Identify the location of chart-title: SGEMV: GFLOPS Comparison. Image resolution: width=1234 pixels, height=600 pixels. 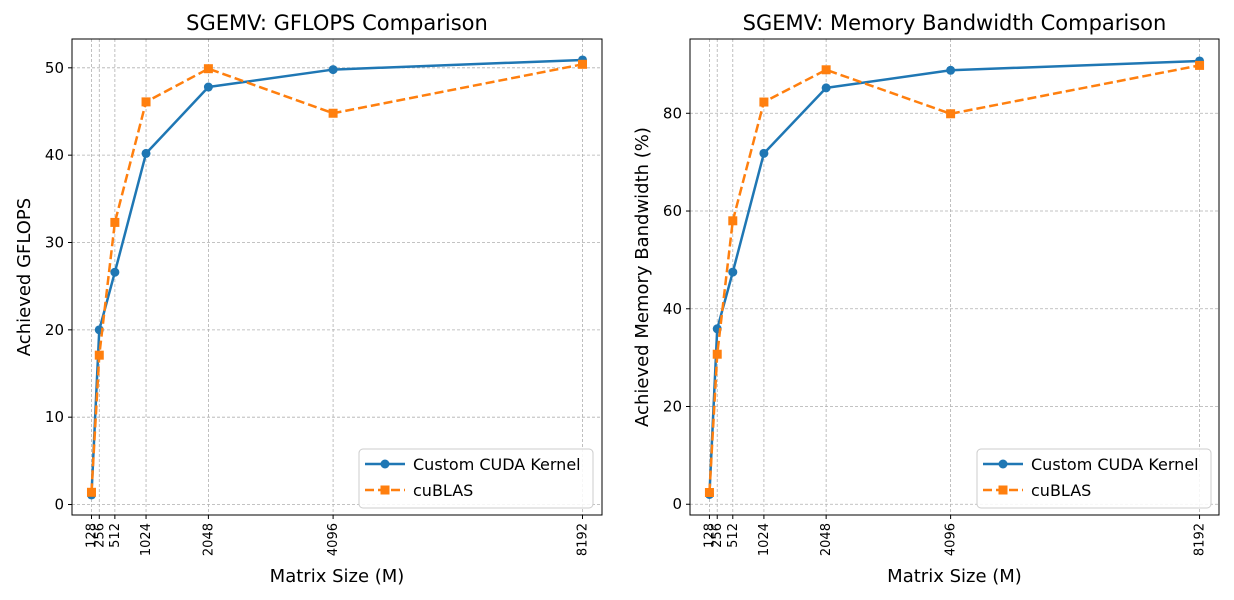
(337, 23).